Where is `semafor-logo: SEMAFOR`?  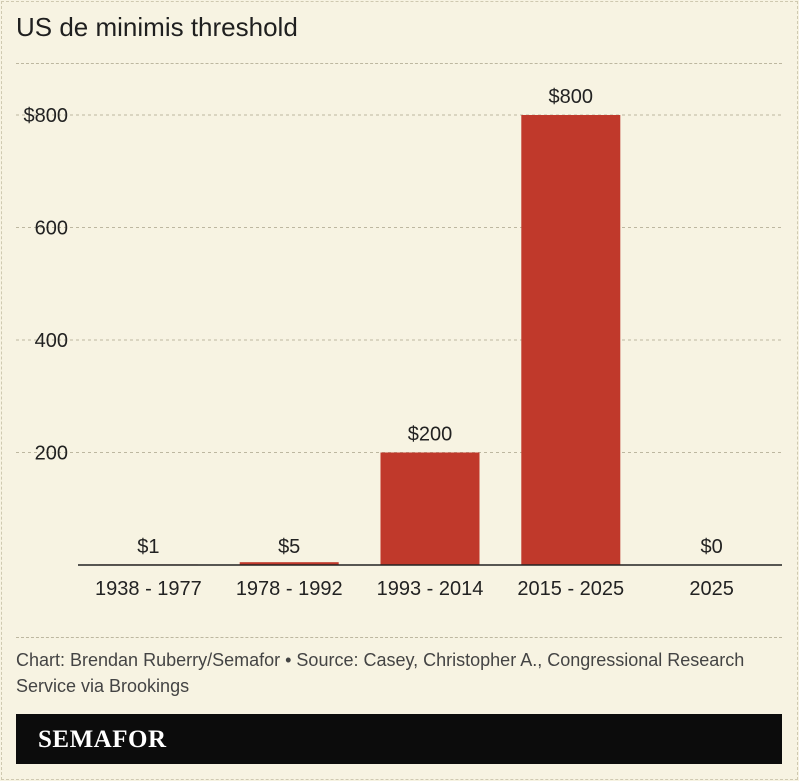 semafor-logo: SEMAFOR is located at coordinates (102, 739).